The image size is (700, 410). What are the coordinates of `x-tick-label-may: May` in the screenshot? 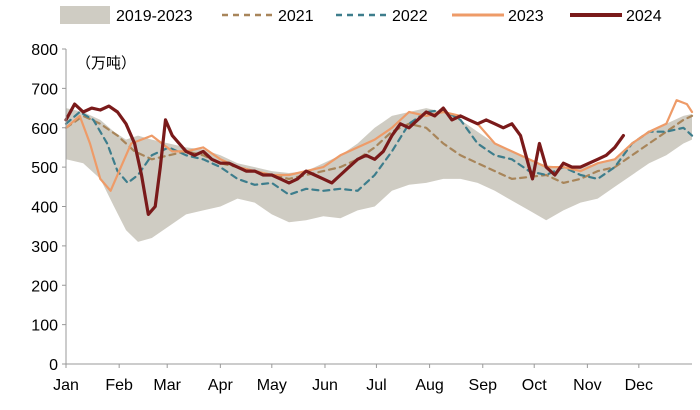 It's located at (272, 385).